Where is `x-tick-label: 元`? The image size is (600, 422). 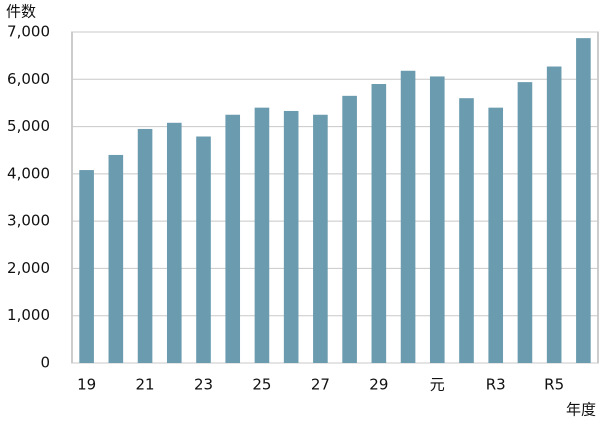 x-tick-label: 元 is located at coordinates (437, 385).